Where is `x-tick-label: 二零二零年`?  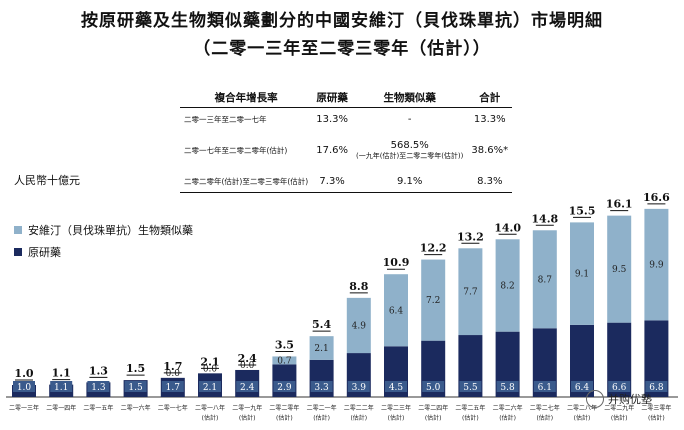
x-tick-label: 二零二零年 is located at coordinates (284, 408).